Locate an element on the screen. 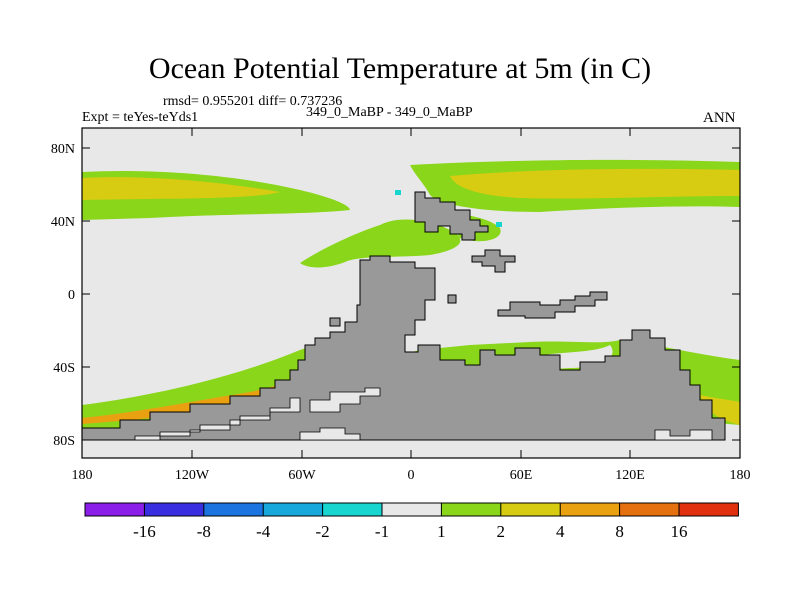 This screenshot has width=800, height=600. colorbar: -16 -8 -4 -2 -1 1 2 4 8 16 is located at coordinates (411, 521).